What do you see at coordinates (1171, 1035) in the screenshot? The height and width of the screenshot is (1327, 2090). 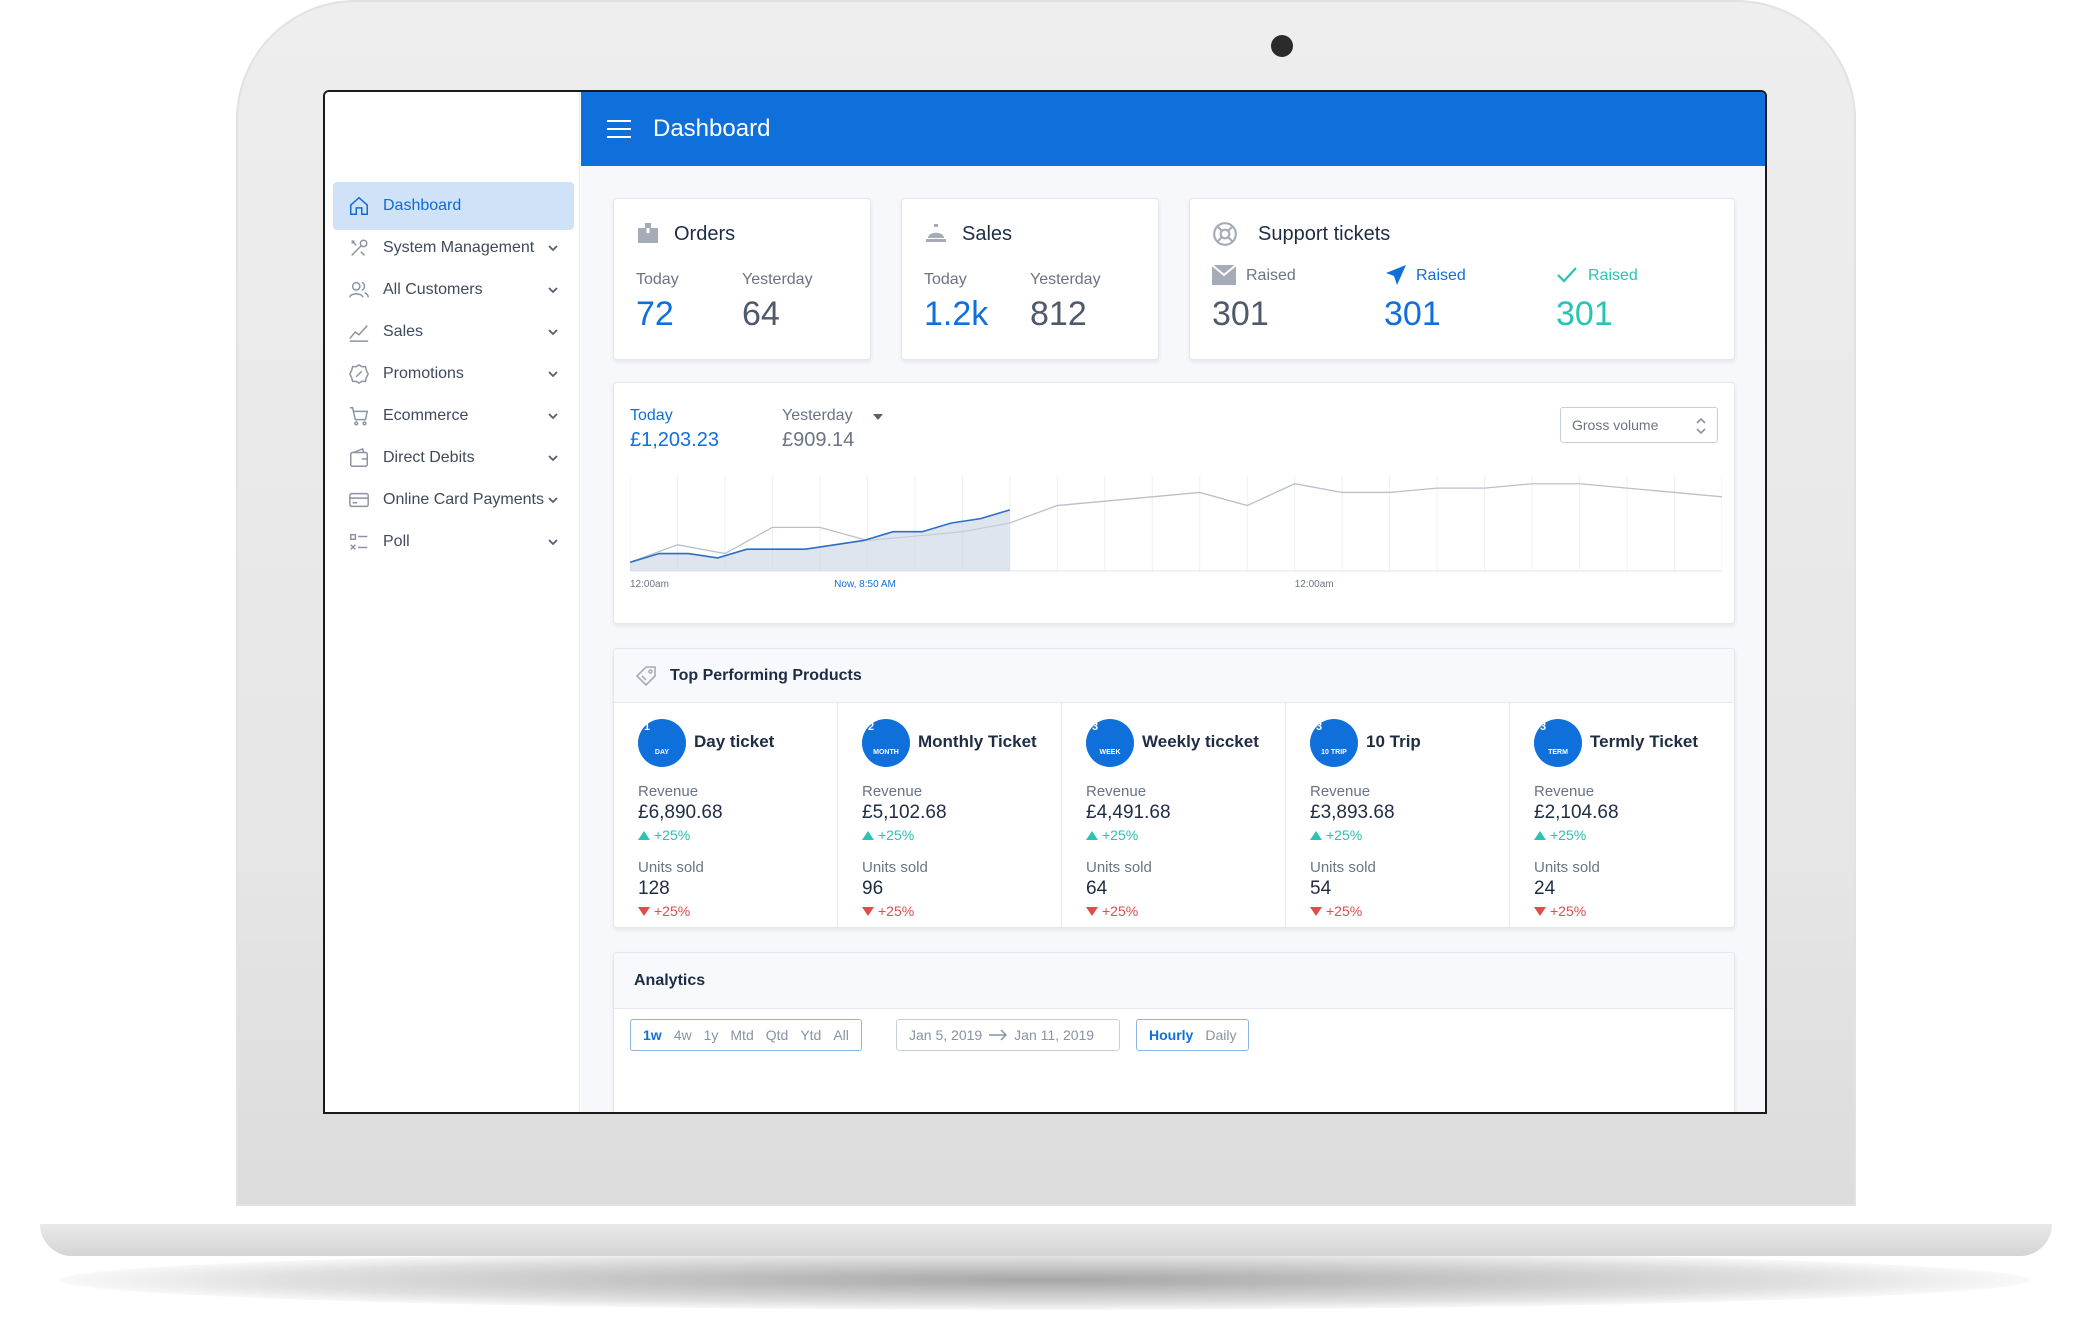 I see `granularity-hourly: Hourly` at bounding box center [1171, 1035].